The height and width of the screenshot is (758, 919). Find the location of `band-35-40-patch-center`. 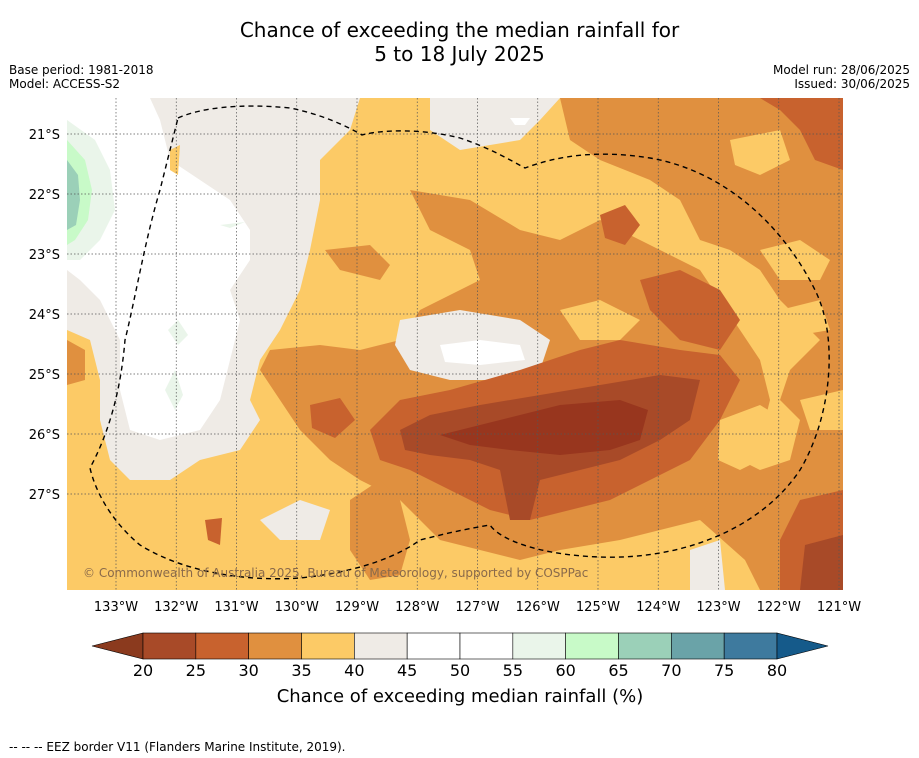

band-35-40-patch-center is located at coordinates (600, 320).